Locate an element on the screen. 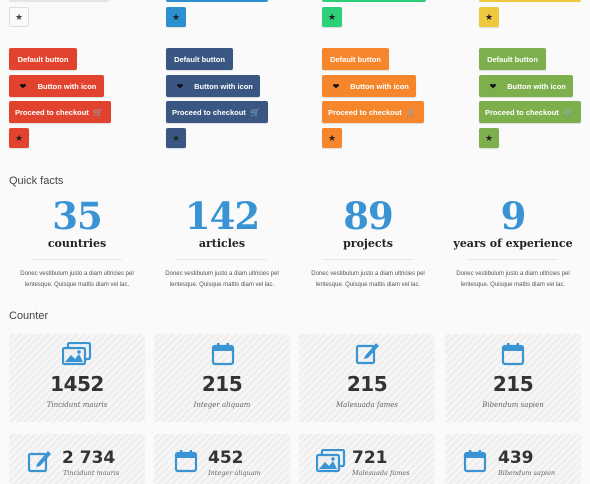  icon-button-red: ❤ Button with icon is located at coordinates (56, 86).